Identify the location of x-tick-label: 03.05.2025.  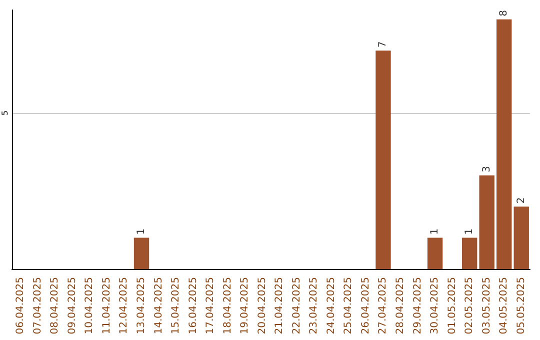
(486, 305).